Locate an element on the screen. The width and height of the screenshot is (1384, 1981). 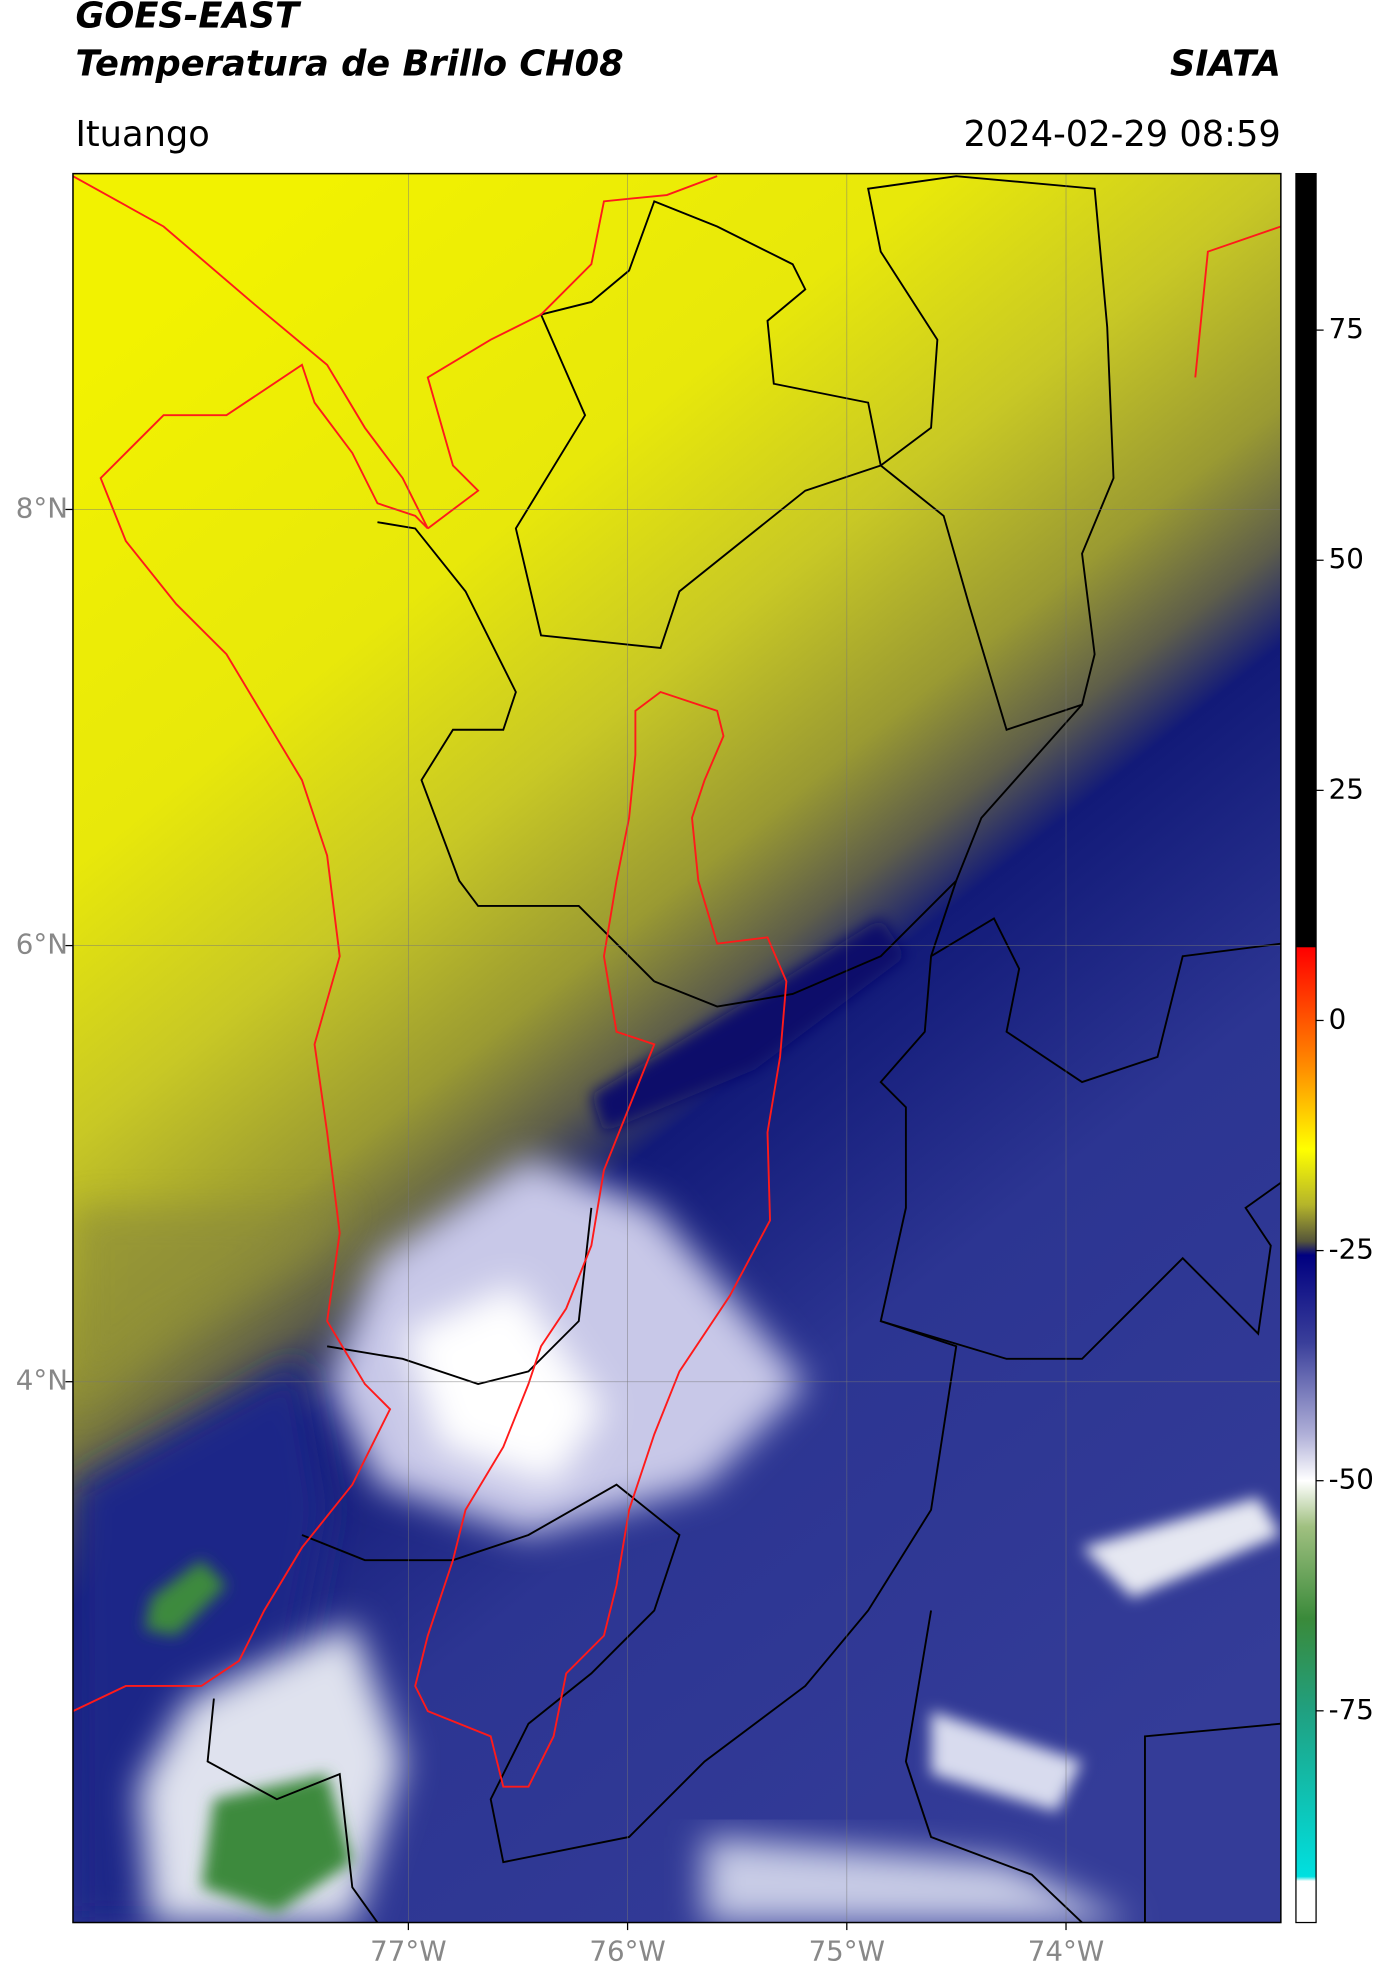
colorbar is located at coordinates (1306, 1048).